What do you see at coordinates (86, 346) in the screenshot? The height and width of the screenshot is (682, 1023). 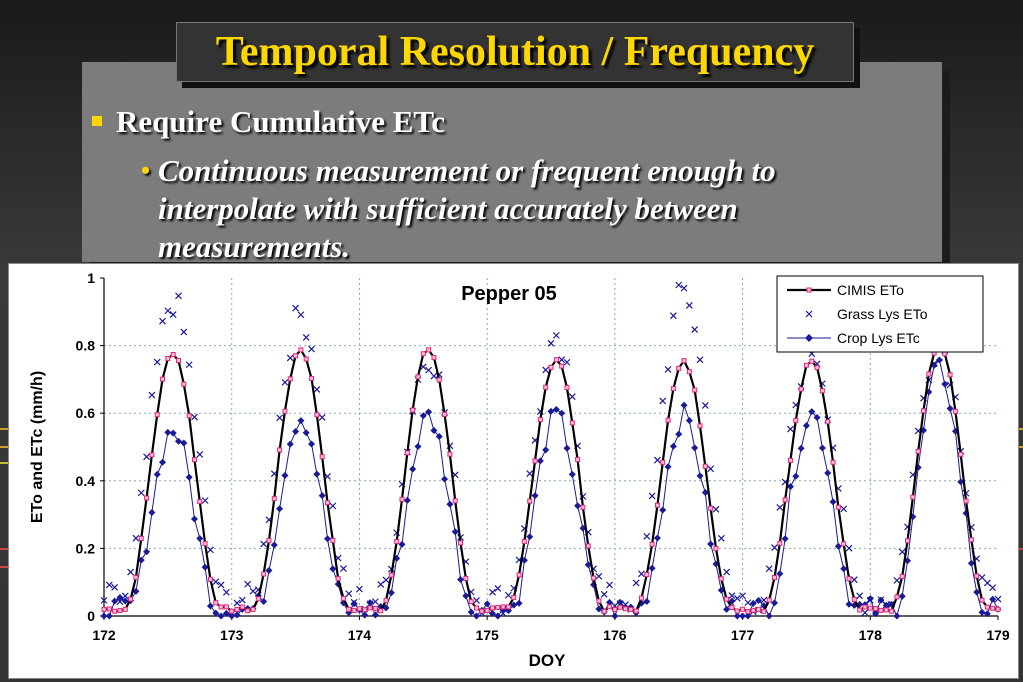 I see `y-tick-label: 0.8` at bounding box center [86, 346].